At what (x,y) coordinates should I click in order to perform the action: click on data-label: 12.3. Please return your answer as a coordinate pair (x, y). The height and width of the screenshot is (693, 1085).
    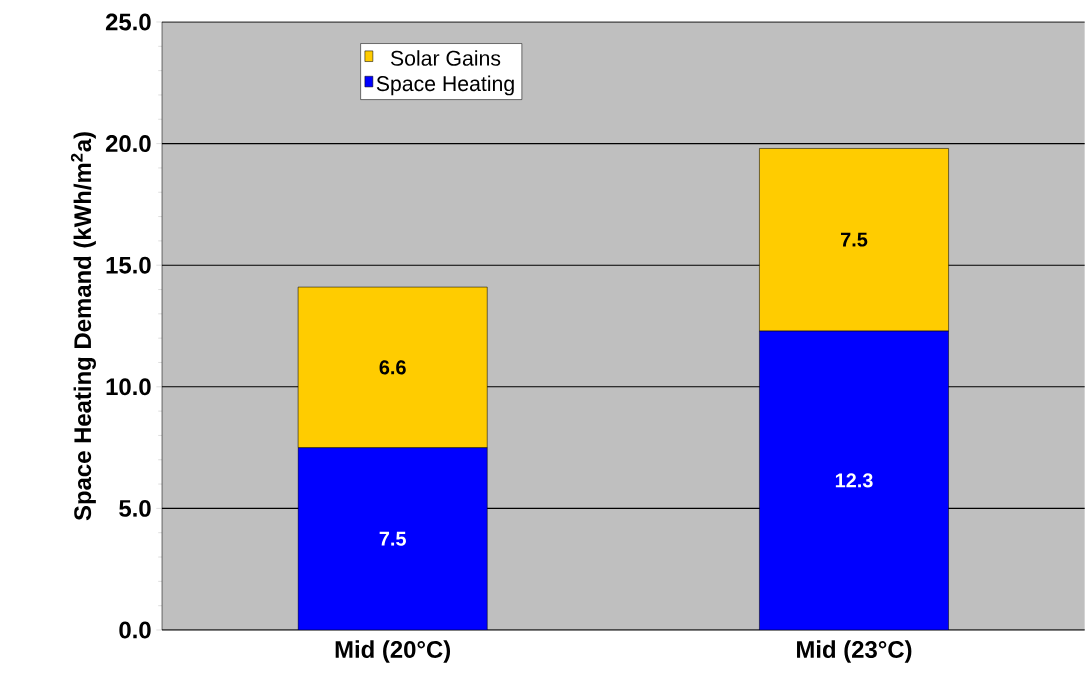
    Looking at the image, I should click on (854, 480).